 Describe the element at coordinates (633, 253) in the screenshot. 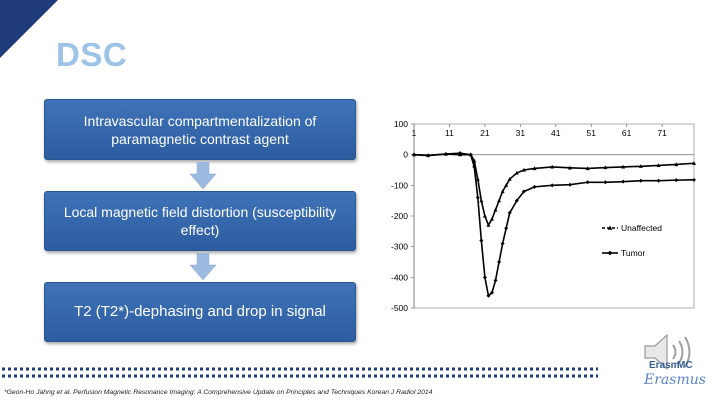

I see `legend-tumor-label: Tumor` at that location.